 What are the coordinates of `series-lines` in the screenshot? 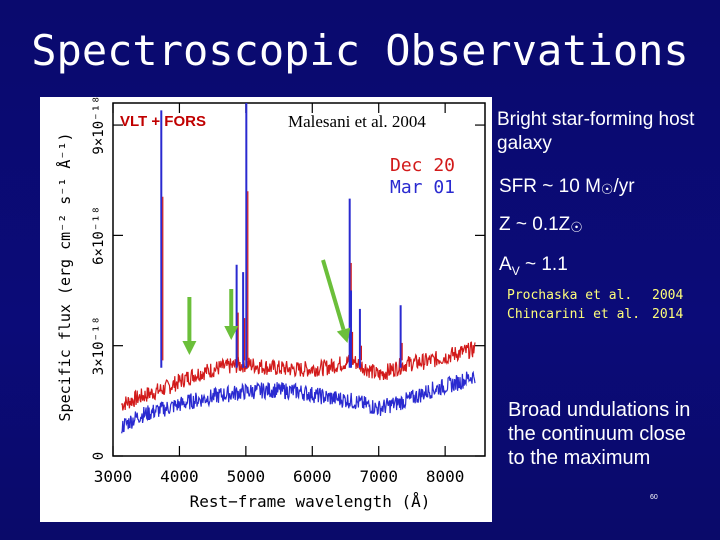 It's located at (298, 387).